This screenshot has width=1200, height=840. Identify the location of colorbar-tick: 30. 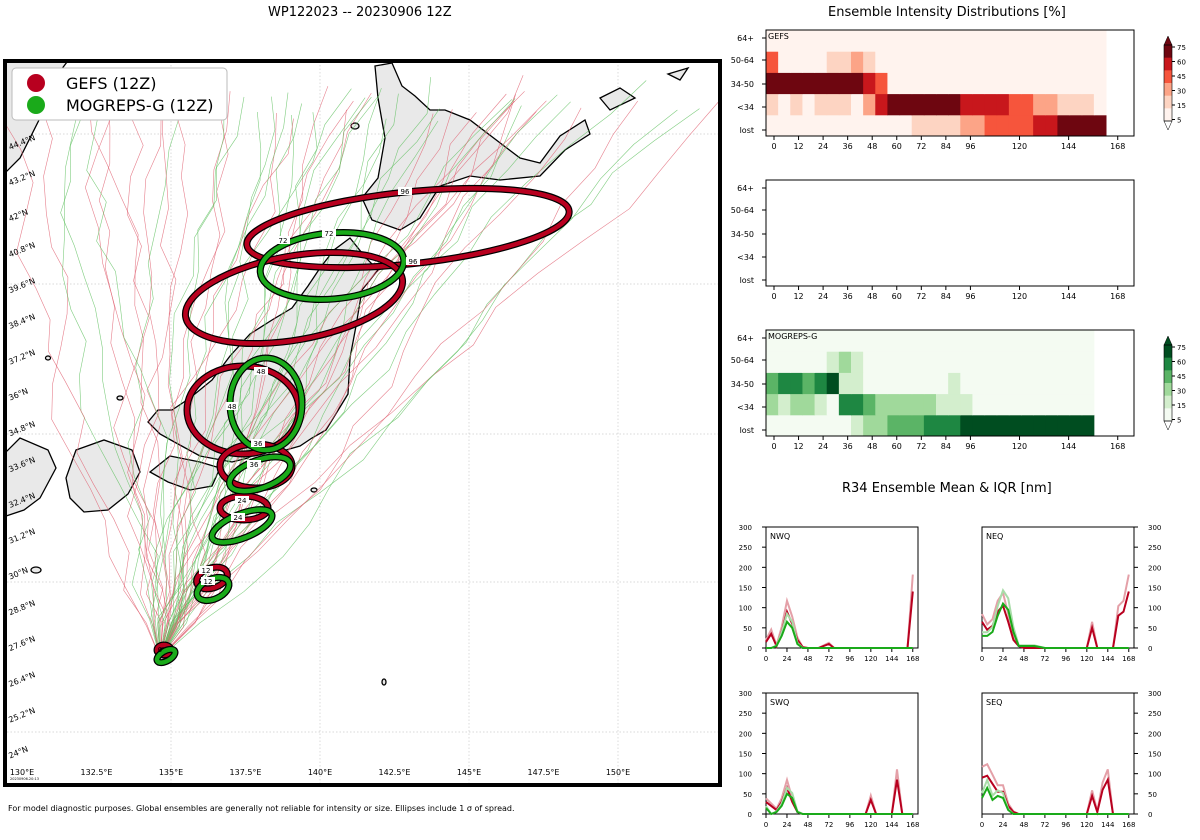
(1181, 92).